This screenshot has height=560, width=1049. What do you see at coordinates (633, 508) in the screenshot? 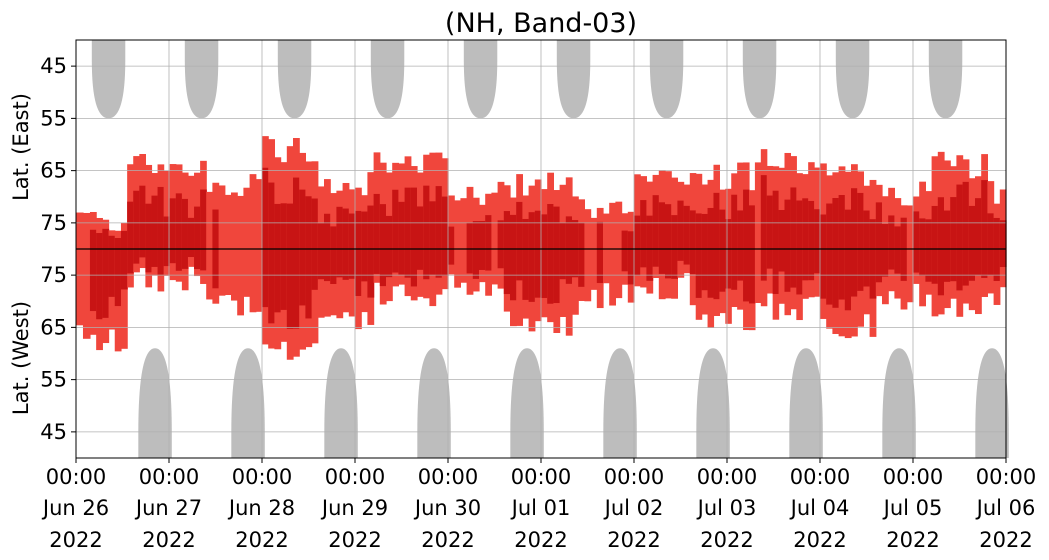
I see `x-tick-label-date: Jul 02` at bounding box center [633, 508].